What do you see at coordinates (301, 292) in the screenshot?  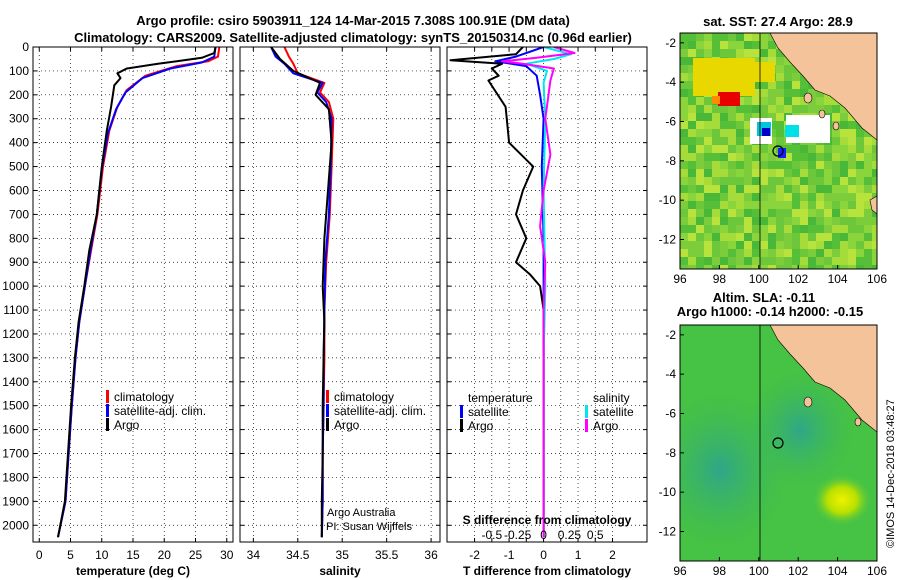 I see `salinity-series-argo` at bounding box center [301, 292].